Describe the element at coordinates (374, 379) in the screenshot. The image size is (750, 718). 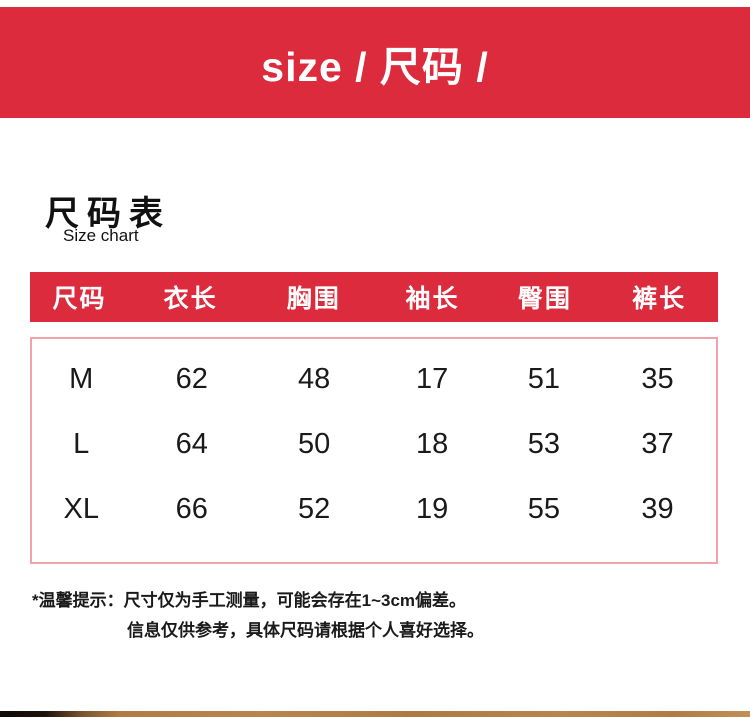
I see `table-row-m: M 62 48 17 51 35` at that location.